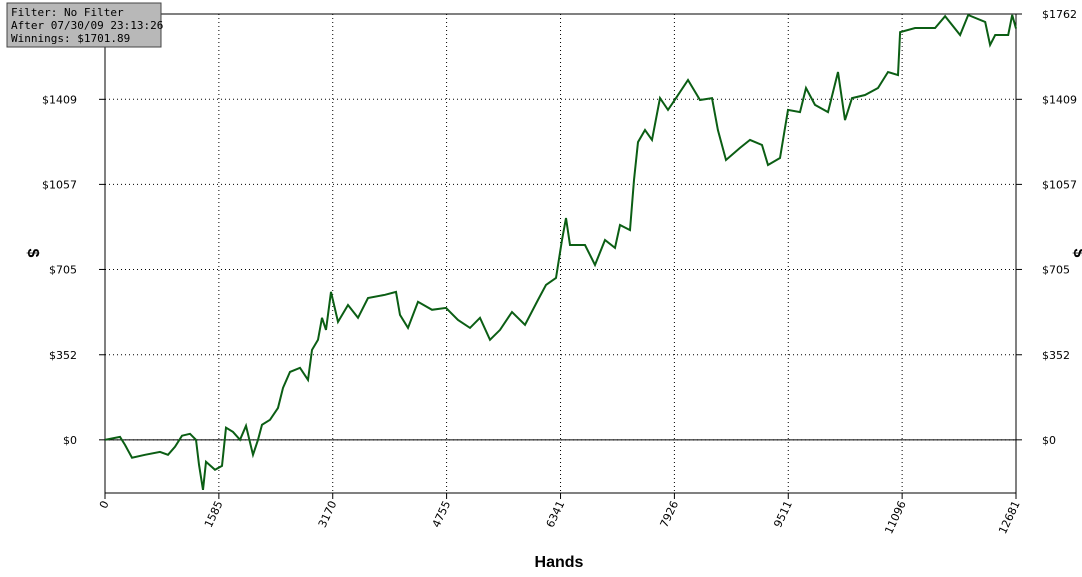 Image resolution: width=1082 pixels, height=577 pixels. I want to click on y-tick-label: $705, so click(63, 269).